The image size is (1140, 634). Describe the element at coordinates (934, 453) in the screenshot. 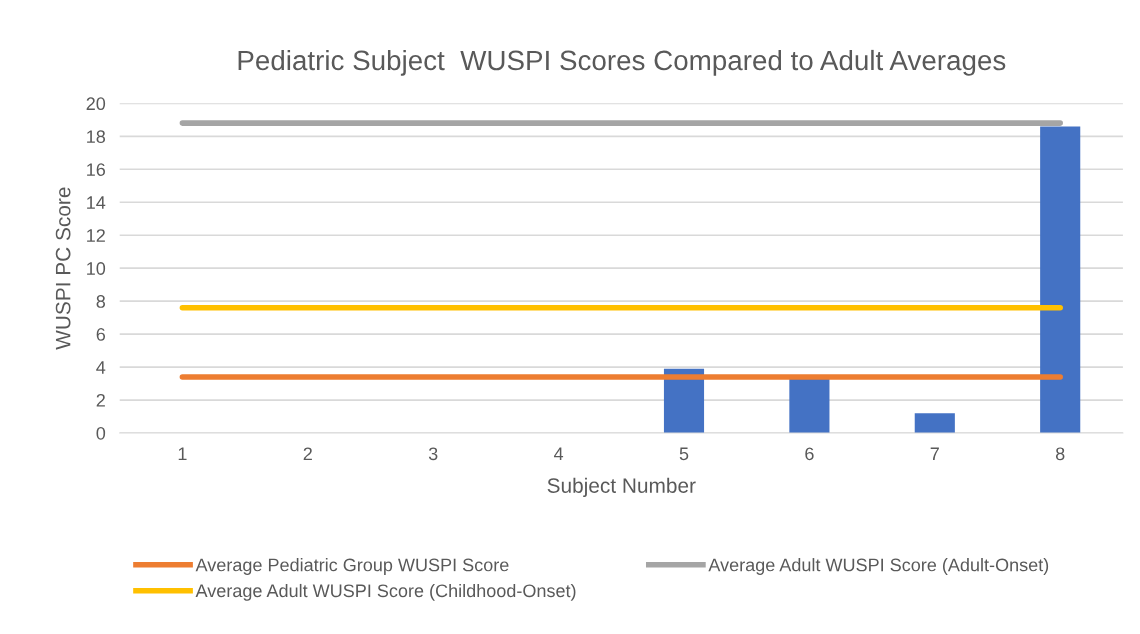

I see `x-tick-label: 7` at that location.